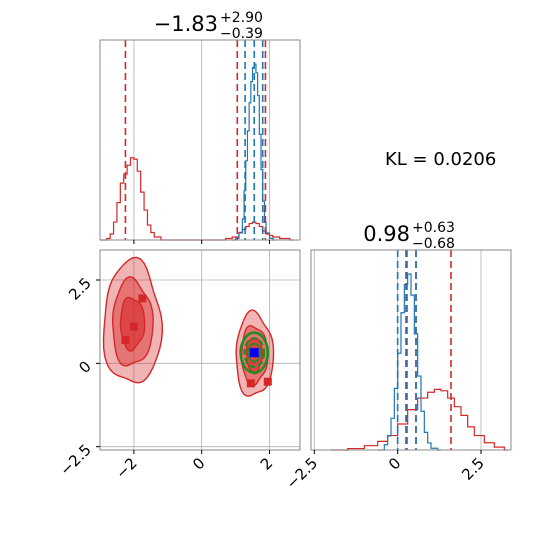  What do you see at coordinates (84, 366) in the screenshot?
I see `joint-y-tick-label: 0` at bounding box center [84, 366].